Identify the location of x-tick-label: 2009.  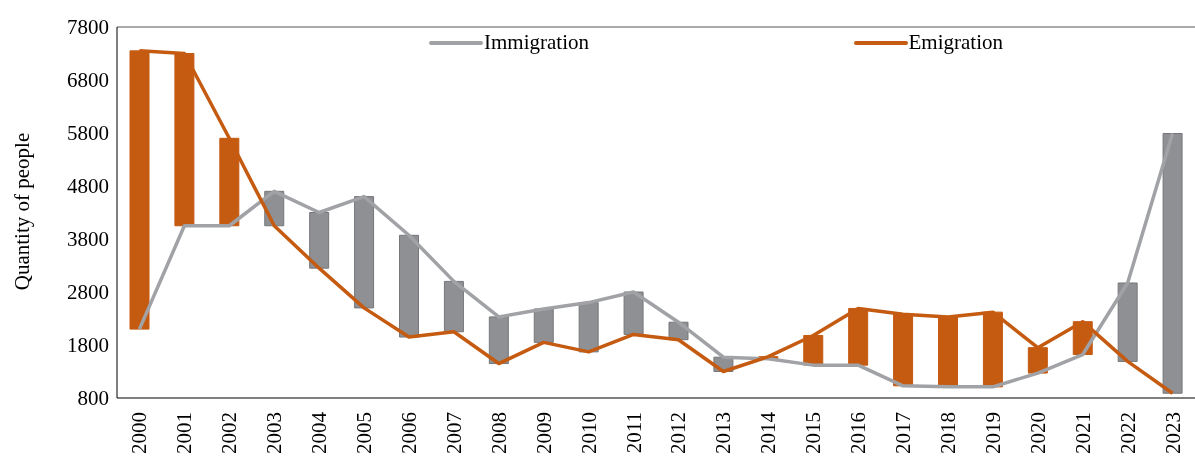
(543, 433).